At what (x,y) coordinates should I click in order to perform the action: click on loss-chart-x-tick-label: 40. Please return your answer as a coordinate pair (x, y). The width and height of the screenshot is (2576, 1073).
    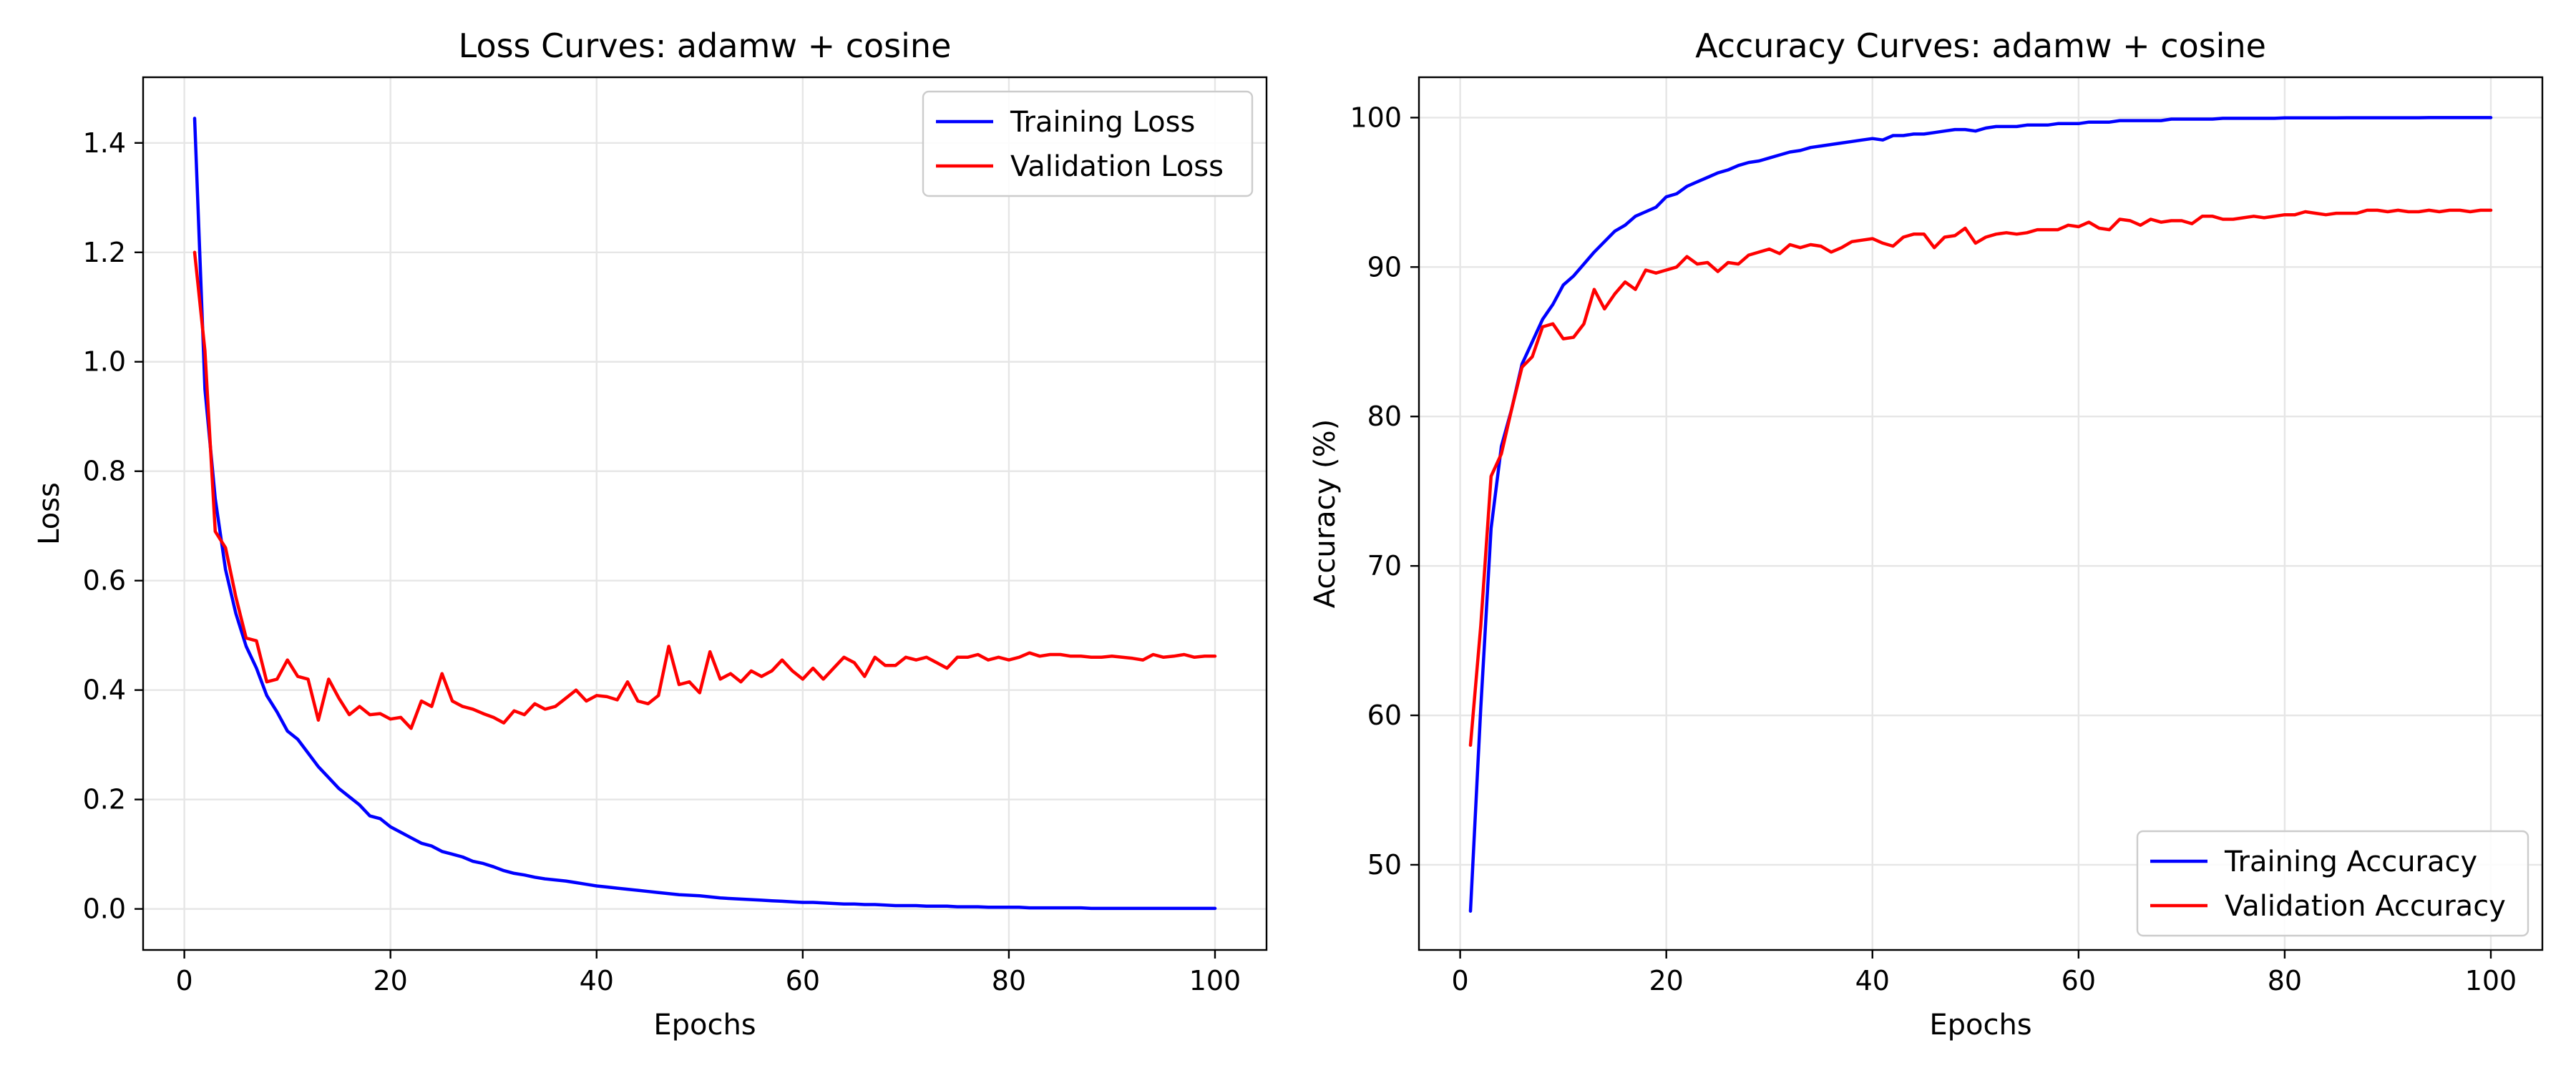
    Looking at the image, I should click on (597, 980).